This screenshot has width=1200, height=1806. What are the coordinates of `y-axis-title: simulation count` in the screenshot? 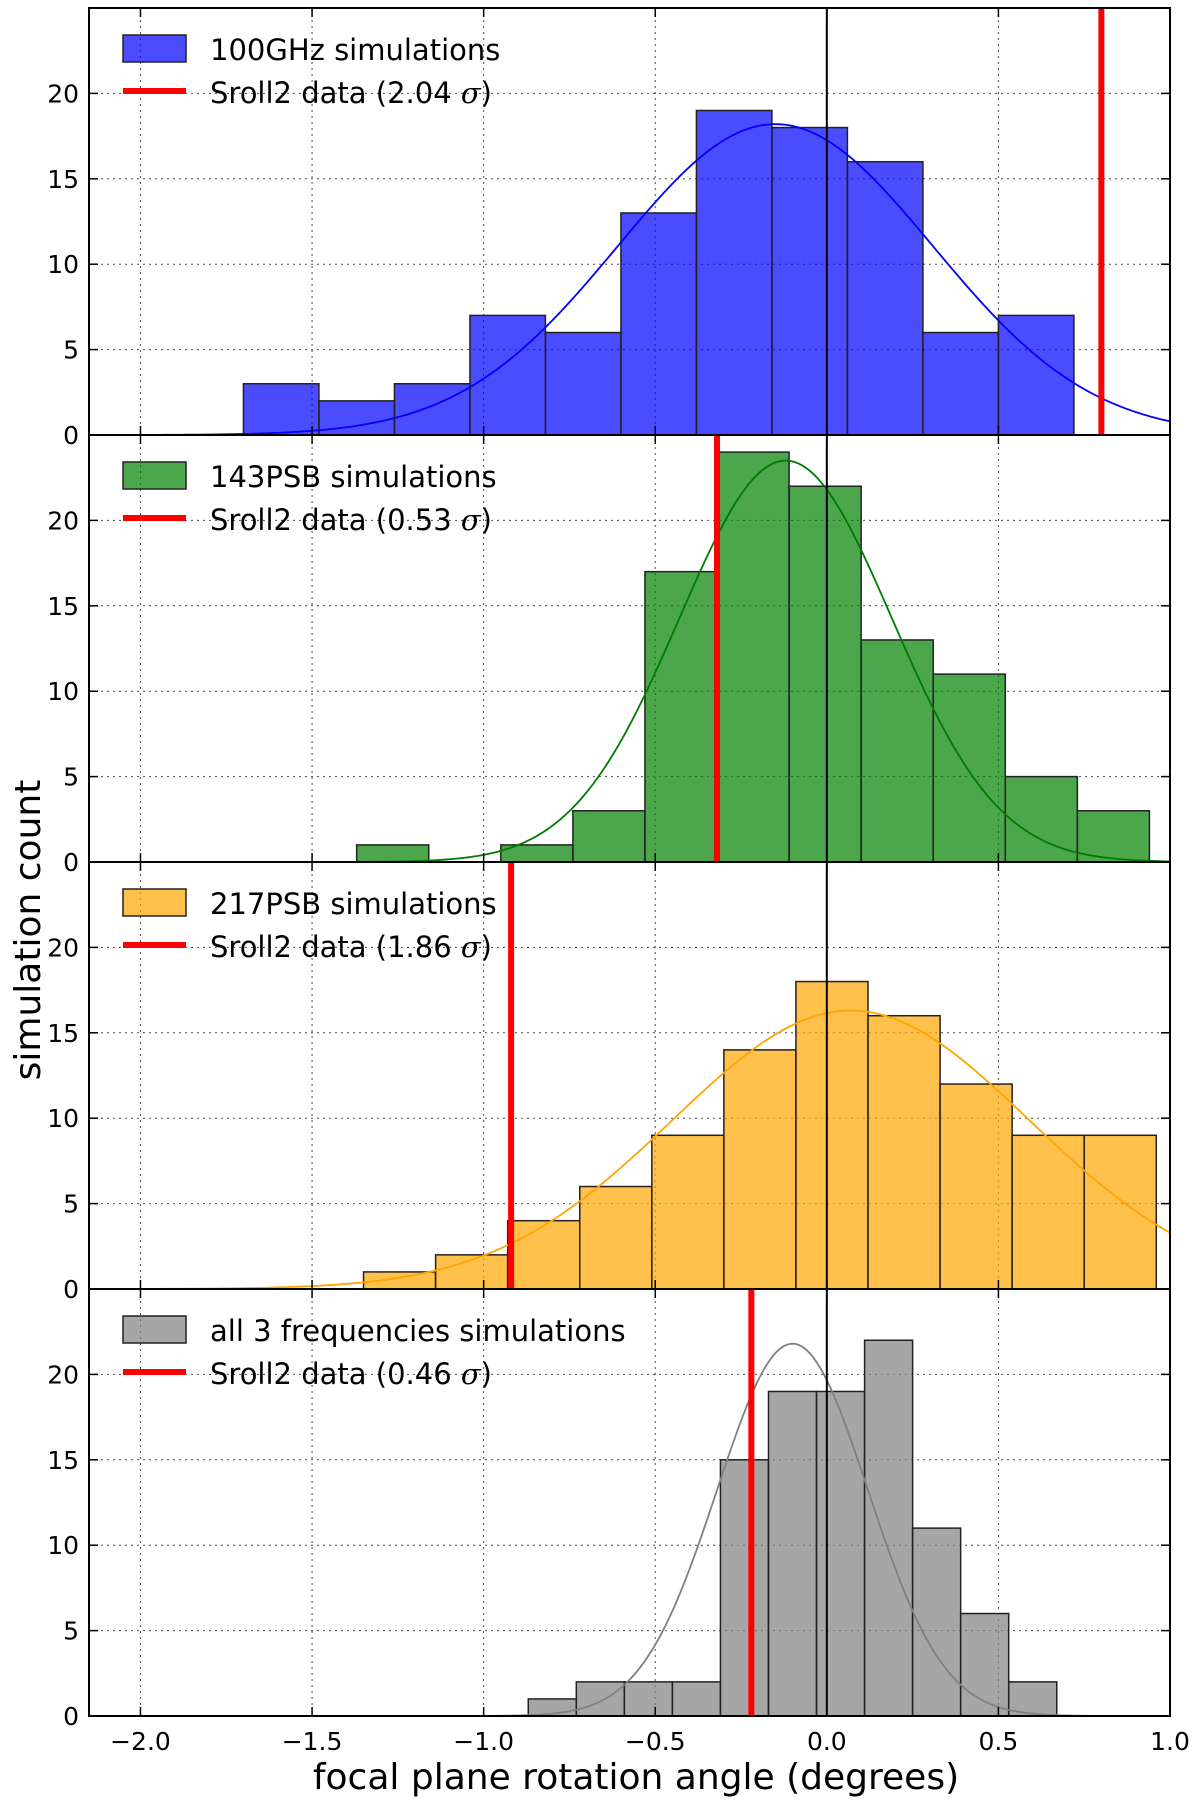 It's located at (28, 930).